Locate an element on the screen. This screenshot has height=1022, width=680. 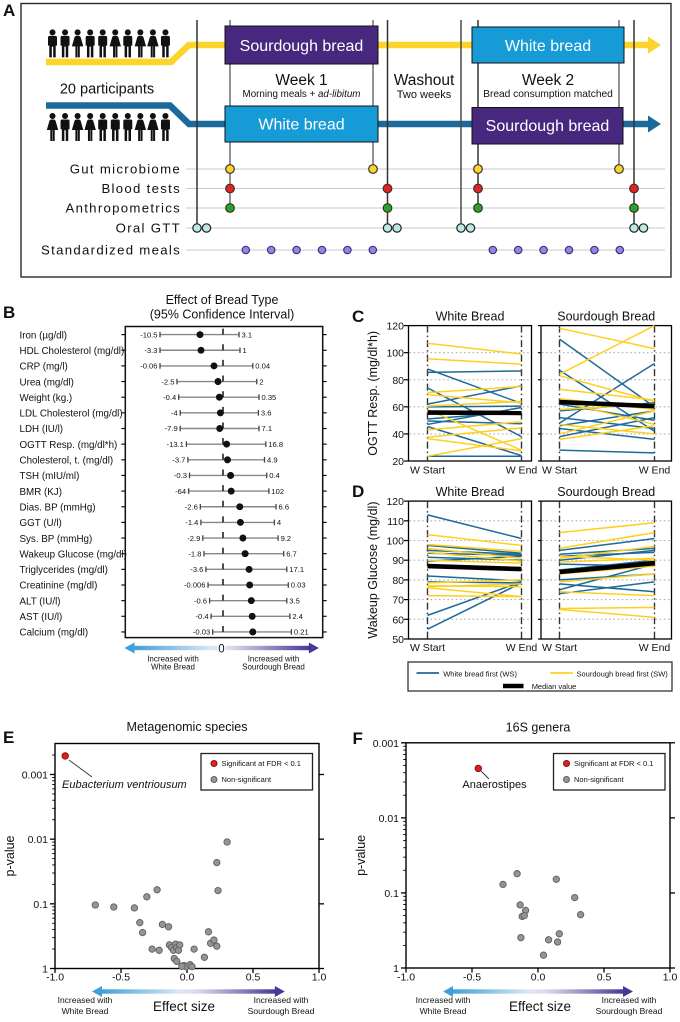
svg-text: 6.6 is located at coordinates (284, 506).